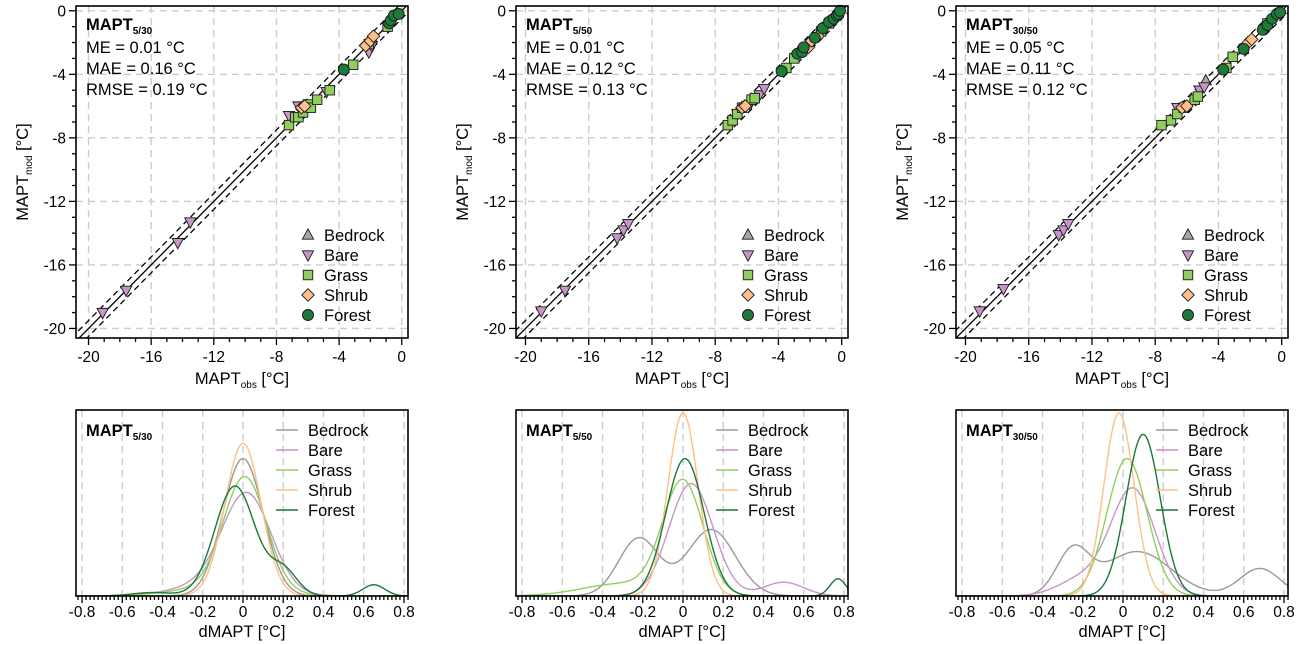 The width and height of the screenshot is (1306, 645). What do you see at coordinates (55, 202) in the screenshot?
I see `y-tick-label: -12` at bounding box center [55, 202].